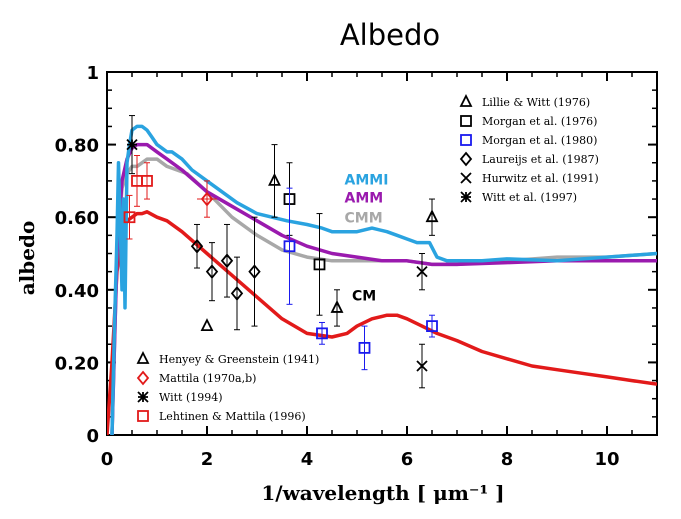 The image size is (681, 519). I want to click on series-label-amm: AMM, so click(364, 199).